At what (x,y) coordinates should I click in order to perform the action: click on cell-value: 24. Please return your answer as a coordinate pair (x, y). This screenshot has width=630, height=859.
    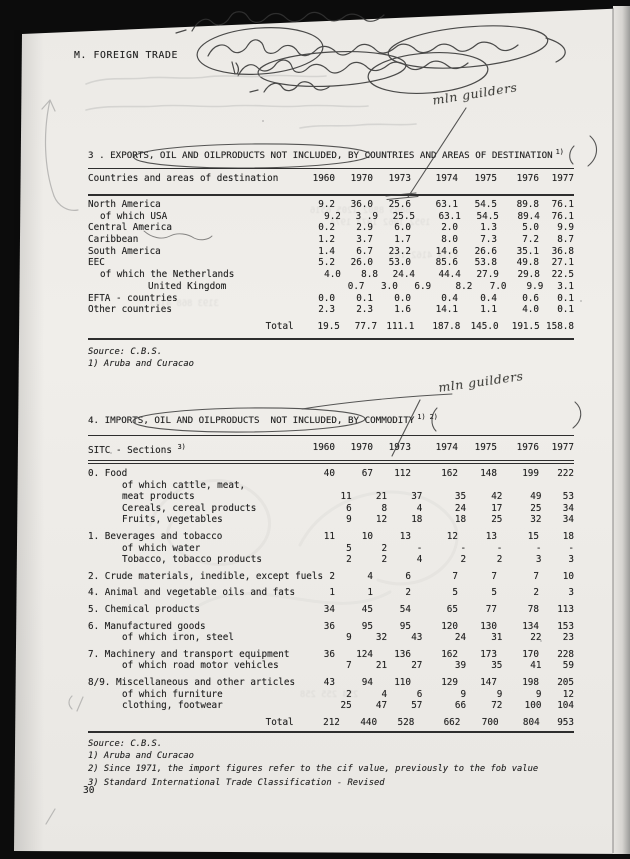
    Looking at the image, I should click on (460, 638).